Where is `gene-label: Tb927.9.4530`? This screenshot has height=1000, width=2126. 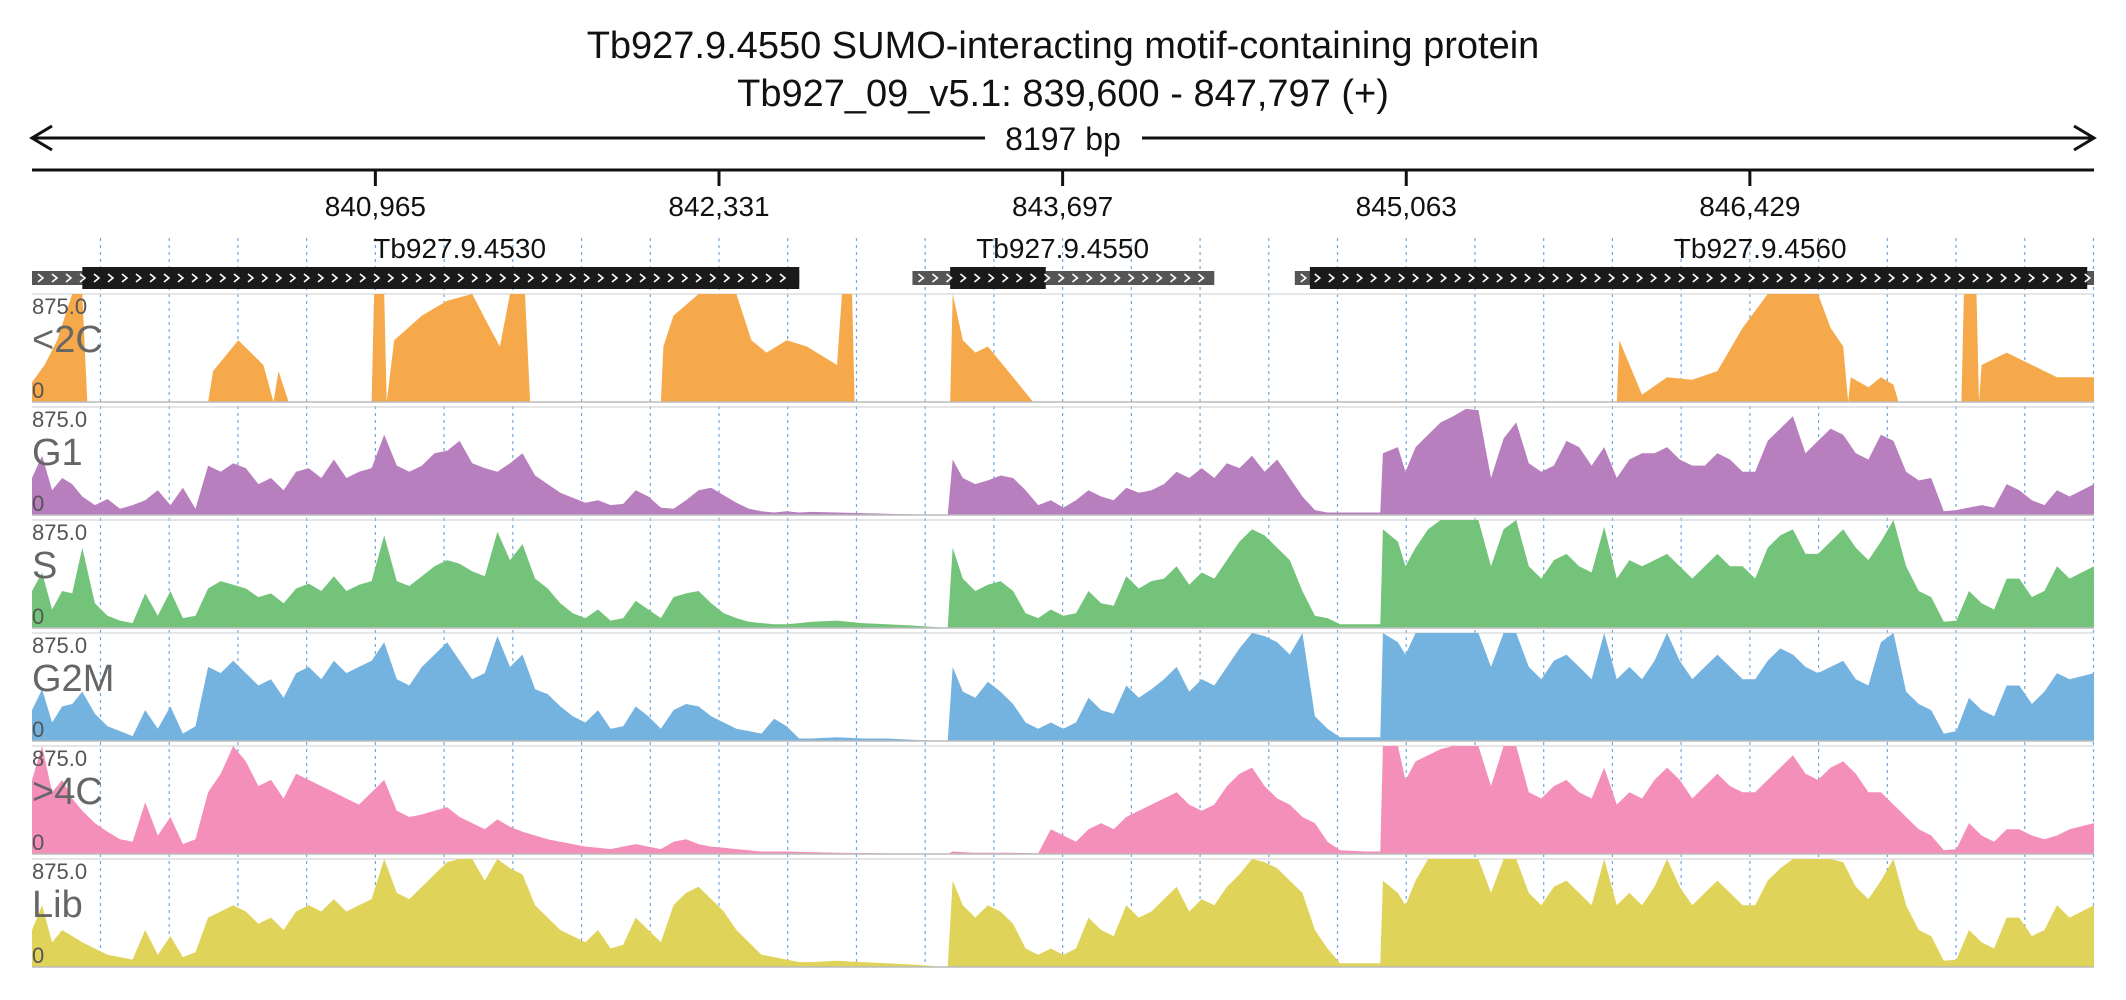
gene-label: Tb927.9.4530 is located at coordinates (459, 248).